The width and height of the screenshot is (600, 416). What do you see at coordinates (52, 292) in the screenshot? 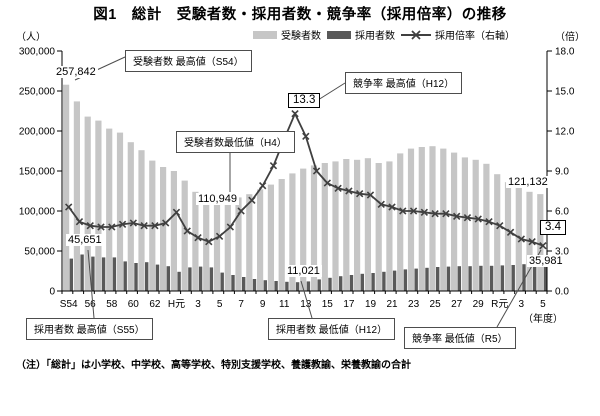
I see `left-axis-tick-label: 0` at bounding box center [52, 292].